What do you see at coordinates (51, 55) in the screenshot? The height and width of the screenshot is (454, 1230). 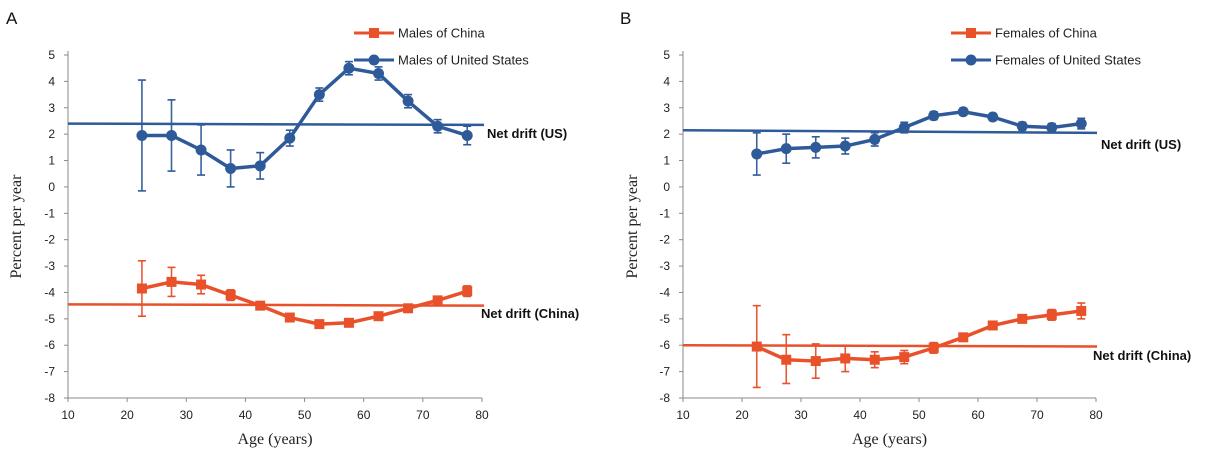 I see `y-tick-label: 5` at bounding box center [51, 55].